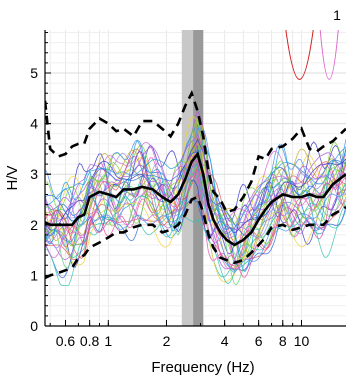 The width and height of the screenshot is (346, 380). What do you see at coordinates (90, 341) in the screenshot?
I see `x-tick-label: 0.8` at bounding box center [90, 341].